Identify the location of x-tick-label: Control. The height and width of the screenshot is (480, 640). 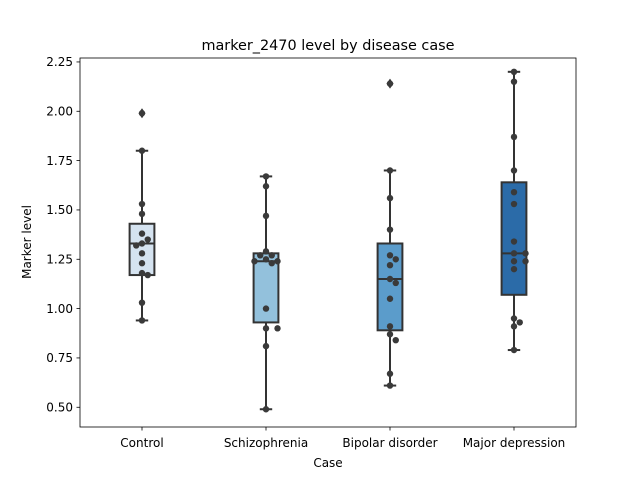
(141, 443).